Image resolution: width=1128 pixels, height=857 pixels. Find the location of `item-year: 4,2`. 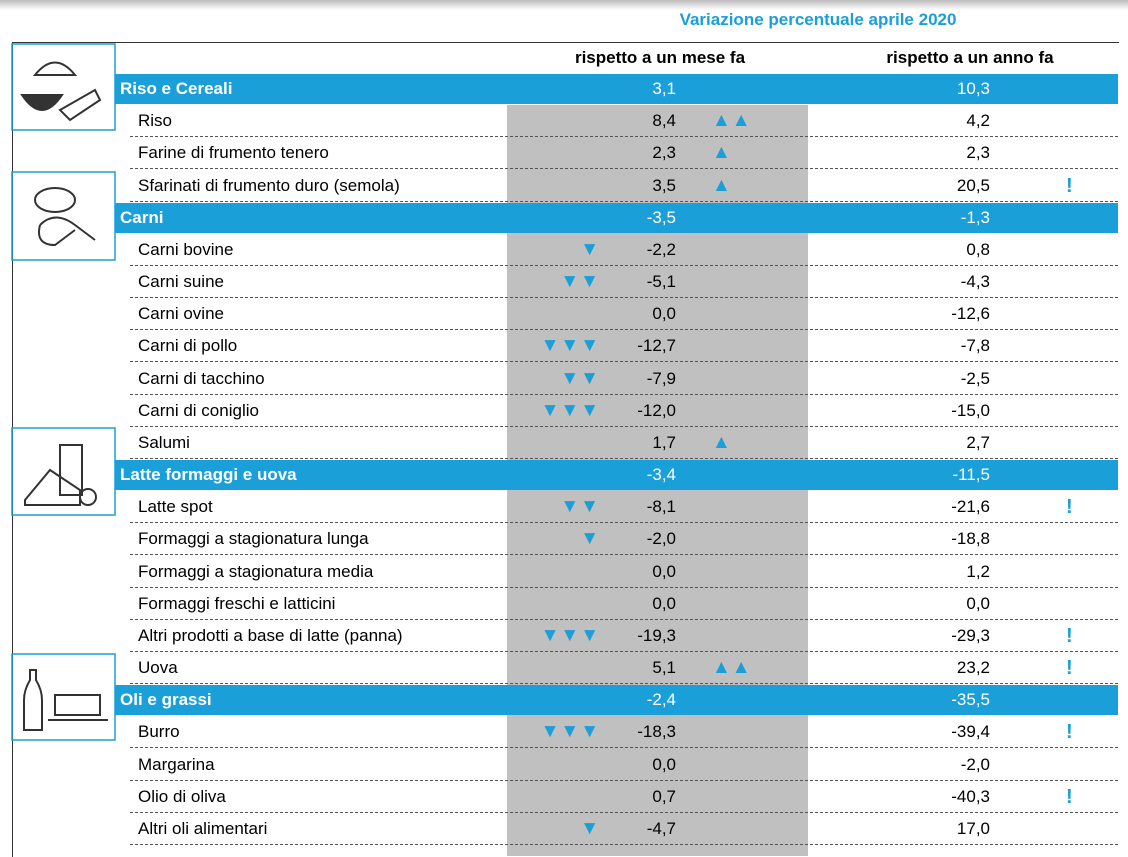

item-year: 4,2 is located at coordinates (978, 121).